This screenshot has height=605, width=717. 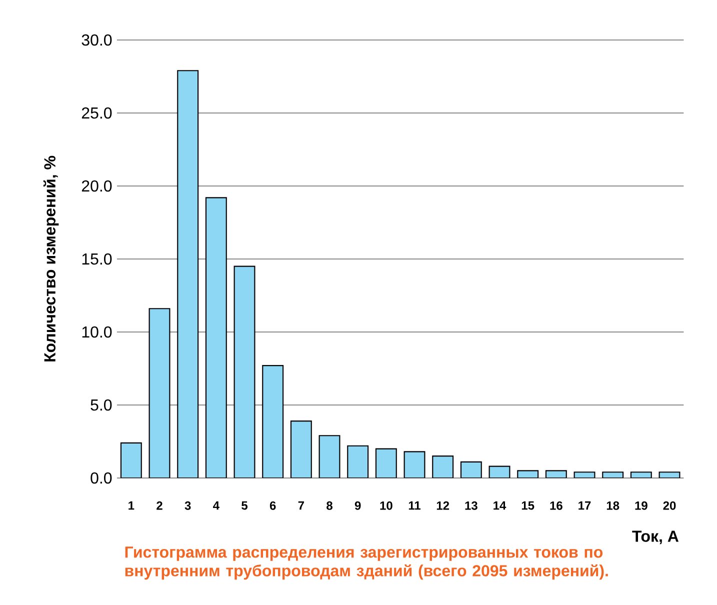 What do you see at coordinates (556, 505) in the screenshot?
I see `x-tick-label: 16` at bounding box center [556, 505].